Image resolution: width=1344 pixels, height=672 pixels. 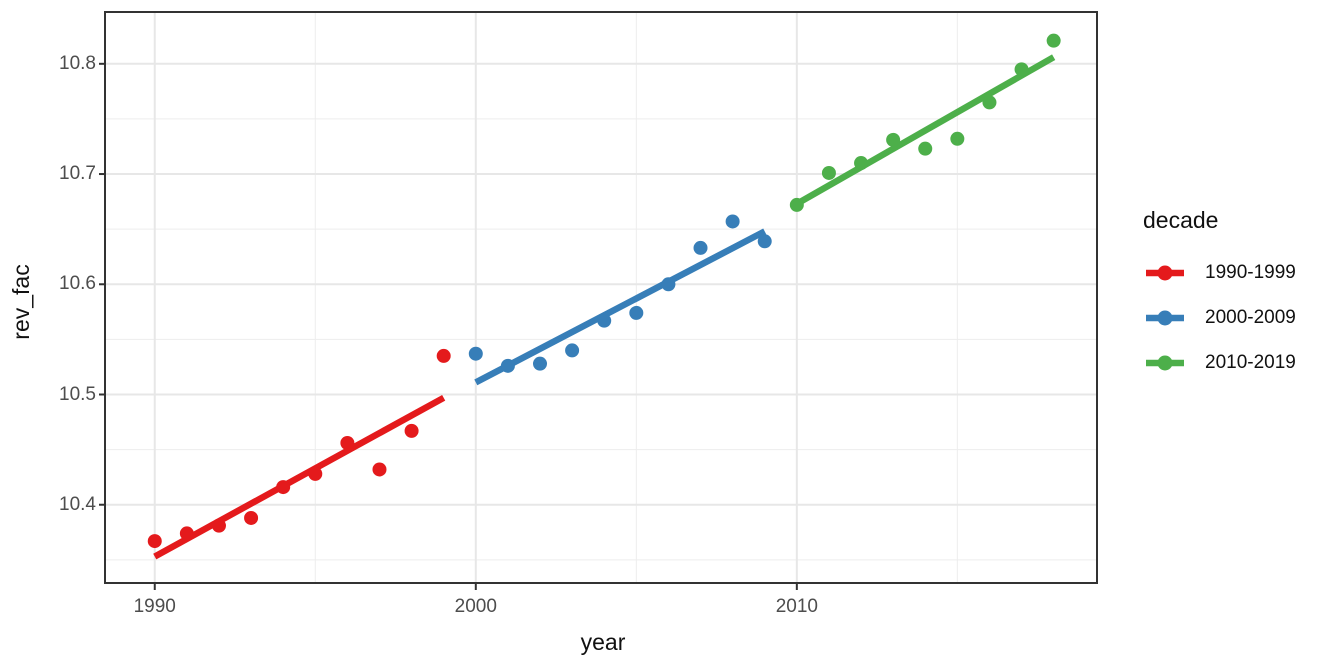 What do you see at coordinates (1181, 220) in the screenshot?
I see `legend-title: decade` at bounding box center [1181, 220].